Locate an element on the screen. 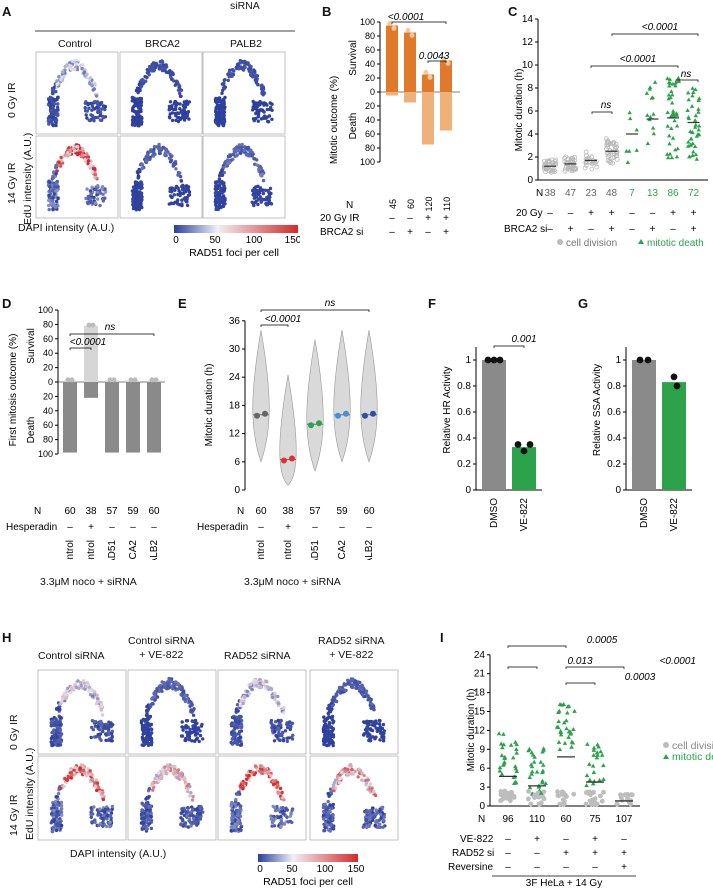 This screenshot has width=713, height=888. panel-f-dot is located at coordinates (530, 444).